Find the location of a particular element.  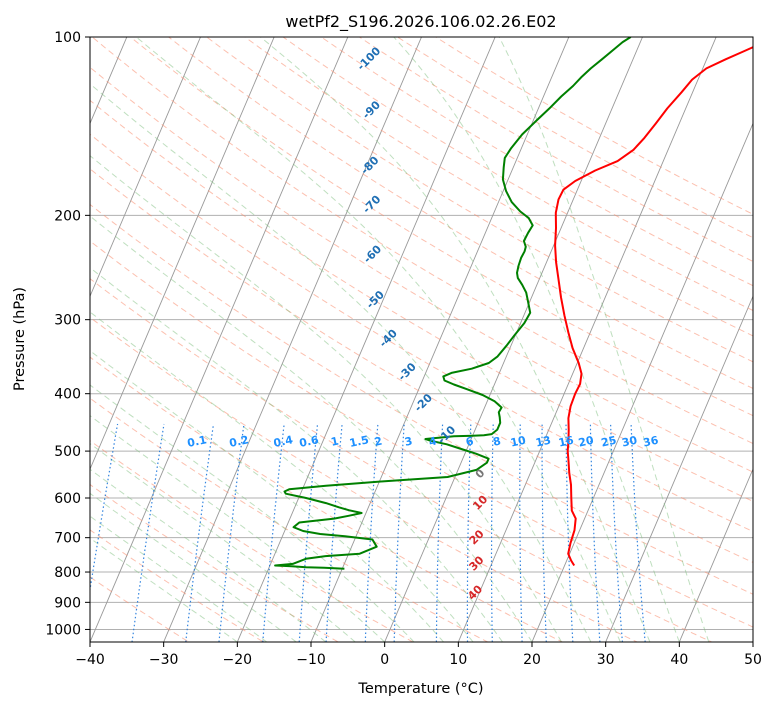

mixing-ratio-label: 25 is located at coordinates (609, 442).